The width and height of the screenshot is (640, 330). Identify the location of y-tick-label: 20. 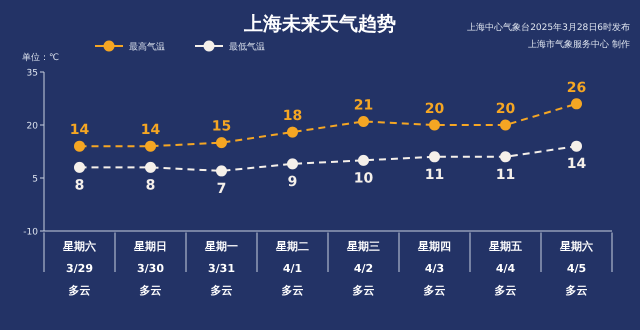
(32, 127).